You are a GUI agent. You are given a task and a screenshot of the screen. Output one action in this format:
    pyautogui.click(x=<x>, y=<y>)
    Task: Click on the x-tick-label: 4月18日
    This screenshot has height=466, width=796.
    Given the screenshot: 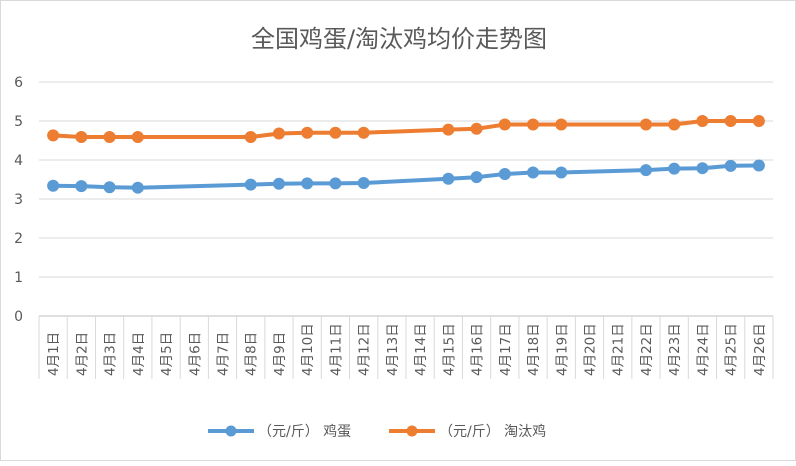 What is the action you would take?
    pyautogui.click(x=534, y=349)
    